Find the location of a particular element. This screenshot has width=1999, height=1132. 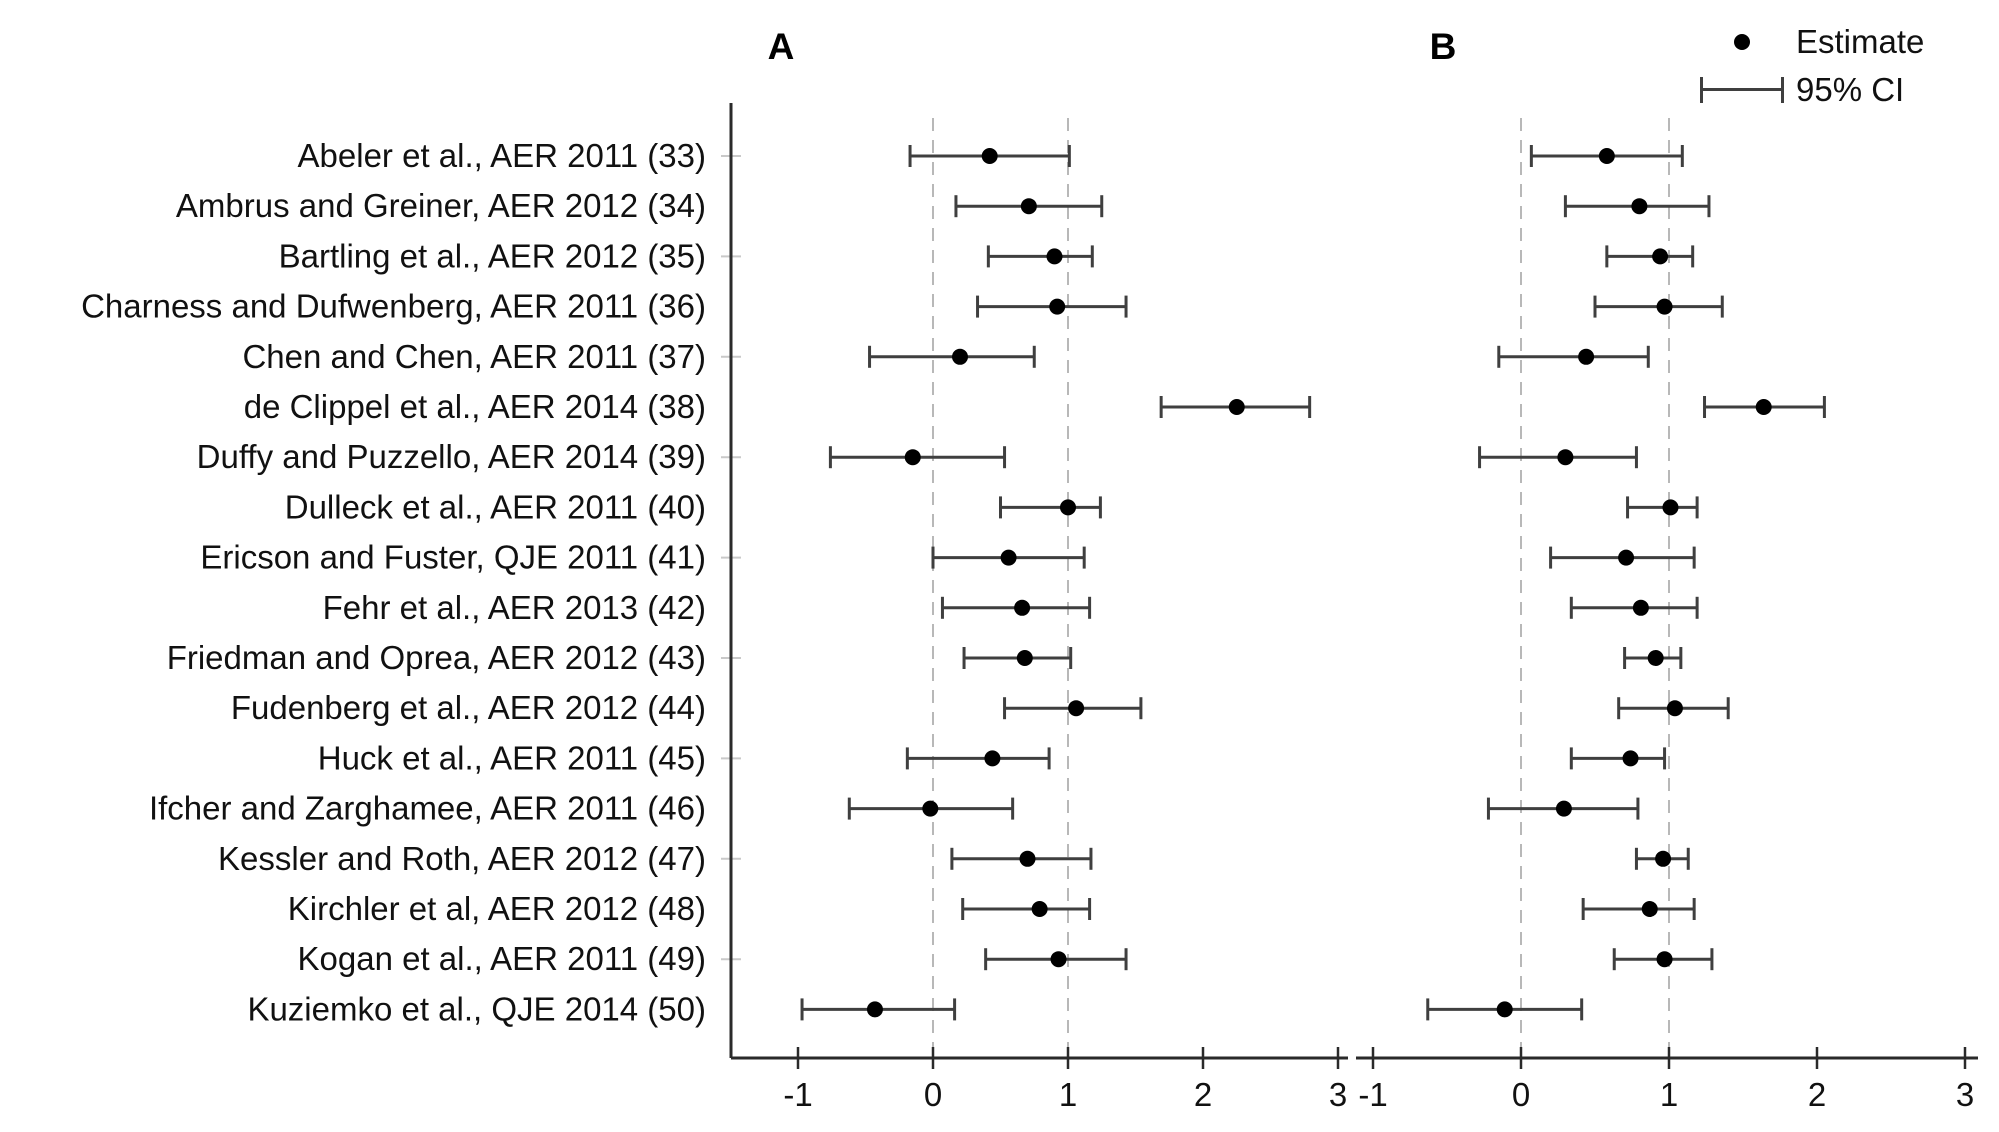

legend-row-estimate: Estimate is located at coordinates (1840, 42).